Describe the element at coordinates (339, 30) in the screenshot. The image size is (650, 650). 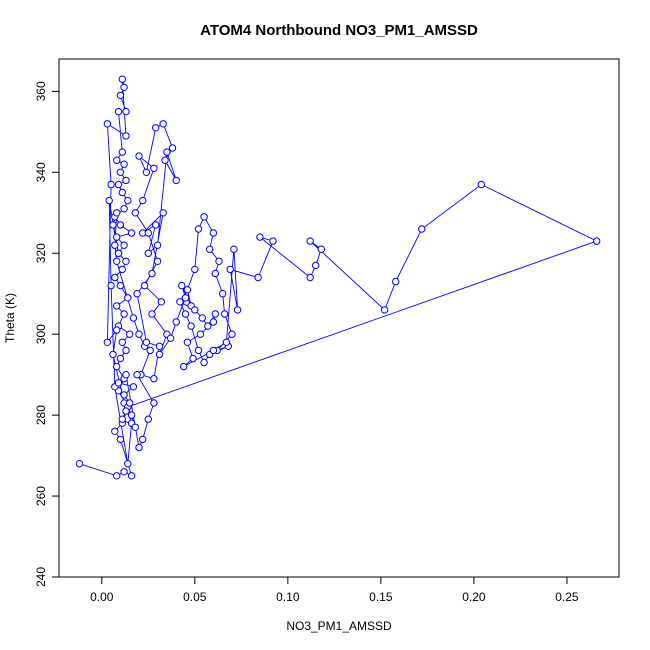
I see `chart-title: ATOM4 Northbound NO3_PM1_AMSSD` at that location.